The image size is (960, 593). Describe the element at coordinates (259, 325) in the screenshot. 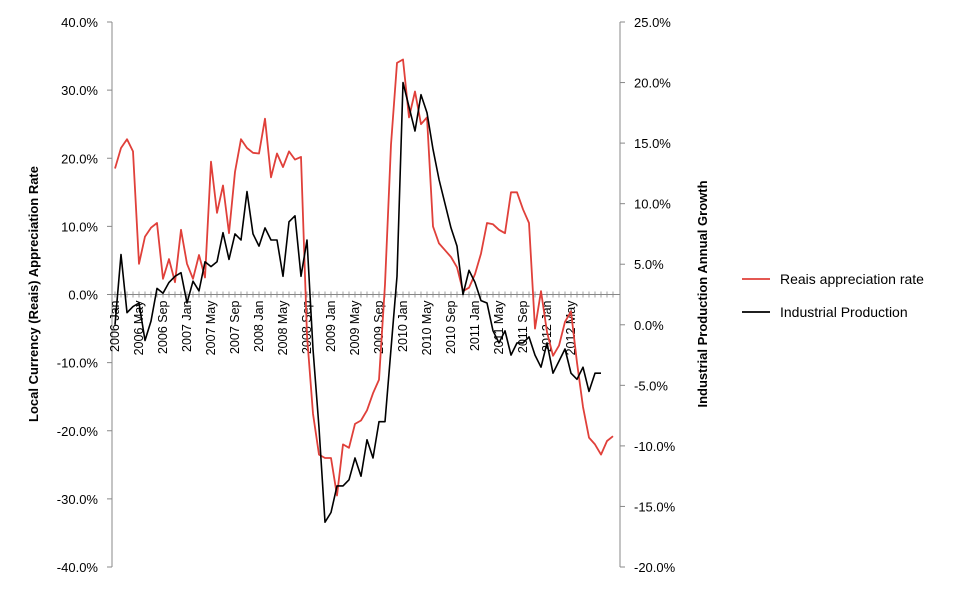

I see `x-tick-label: 2008 Jan` at that location.